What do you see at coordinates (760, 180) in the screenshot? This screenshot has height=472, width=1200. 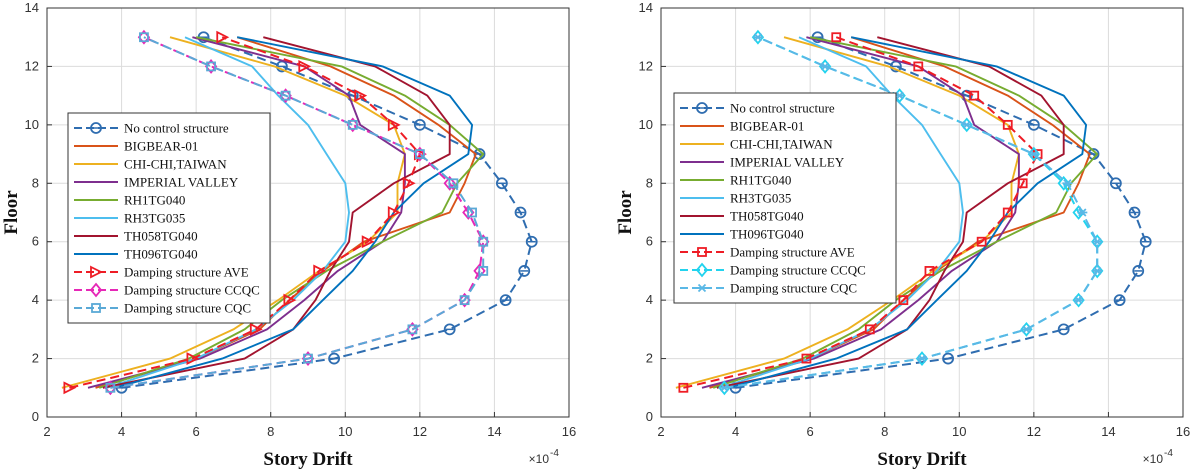 I see `legend-label: RH1TG040` at bounding box center [760, 180].